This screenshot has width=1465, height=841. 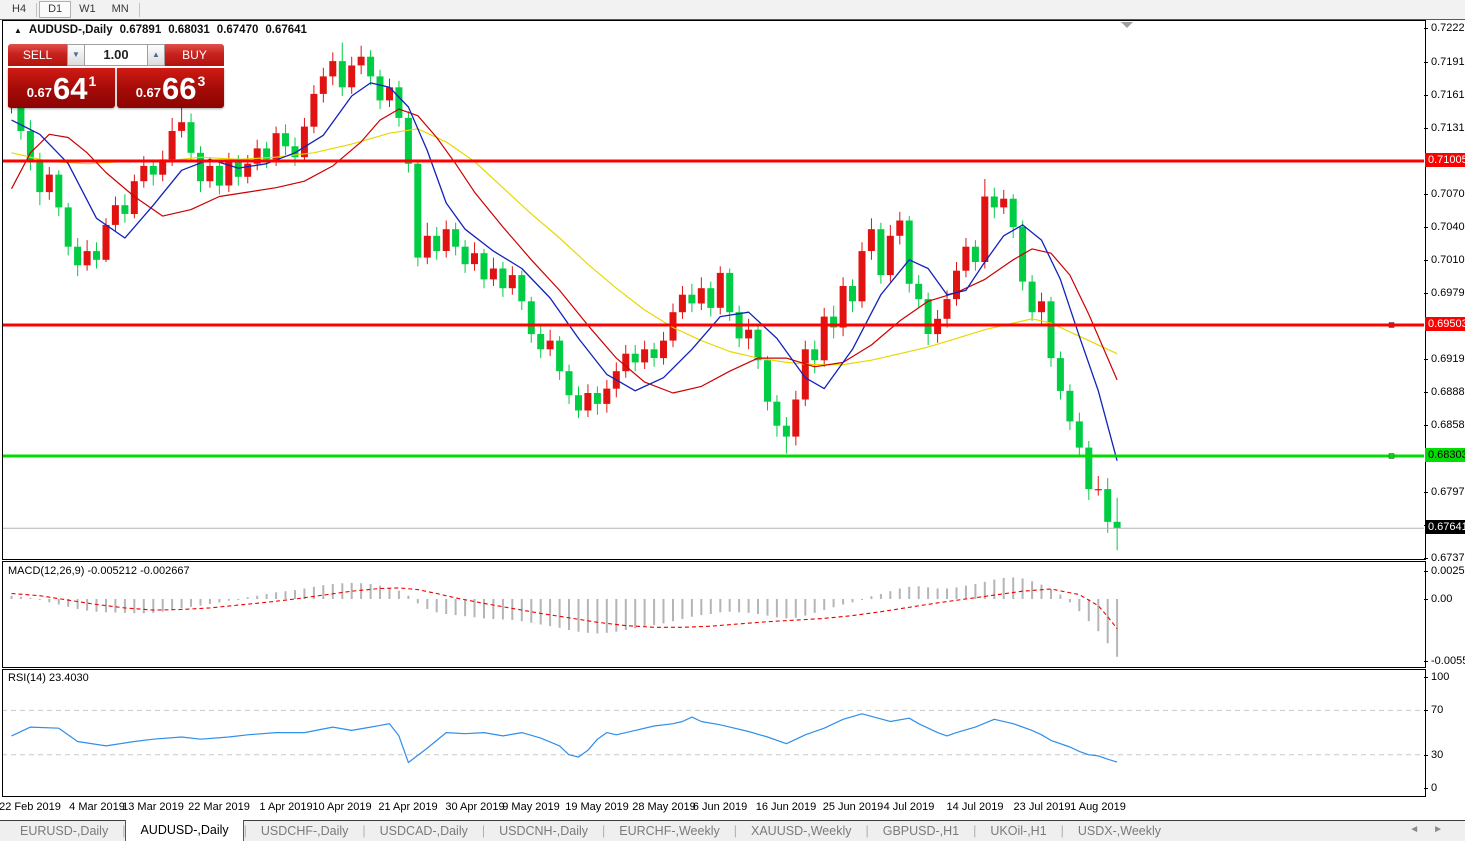 What do you see at coordinates (544, 831) in the screenshot?
I see `chart-tab-usdcnh-daily: USDCNH-,Daily` at bounding box center [544, 831].